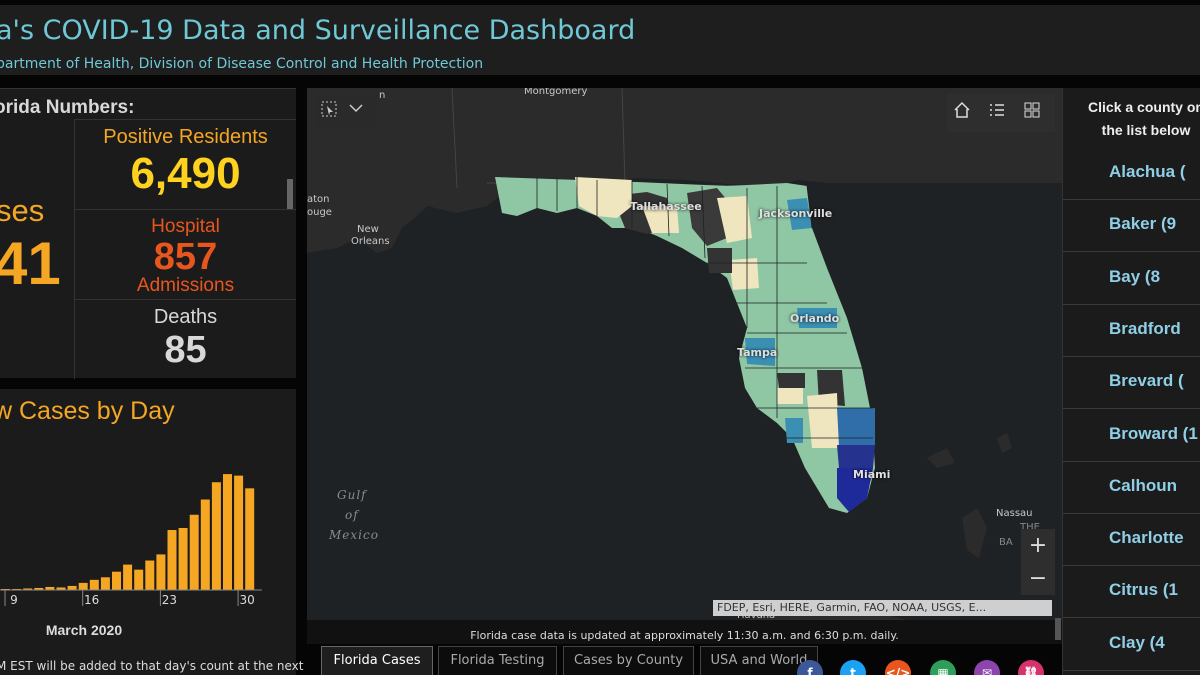  I want to click on map-label-orleans: Orleans, so click(370, 241).